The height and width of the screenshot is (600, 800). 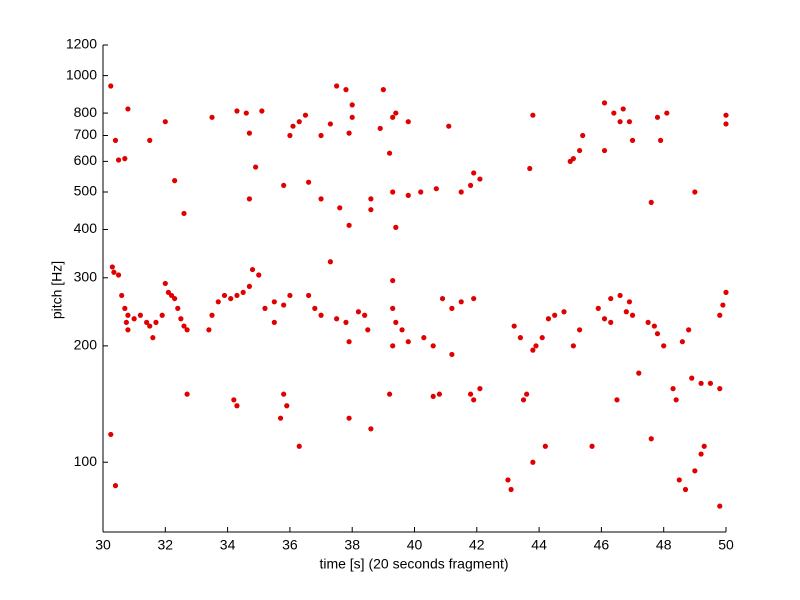 I want to click on y-tick-label: 400, so click(x=86, y=228).